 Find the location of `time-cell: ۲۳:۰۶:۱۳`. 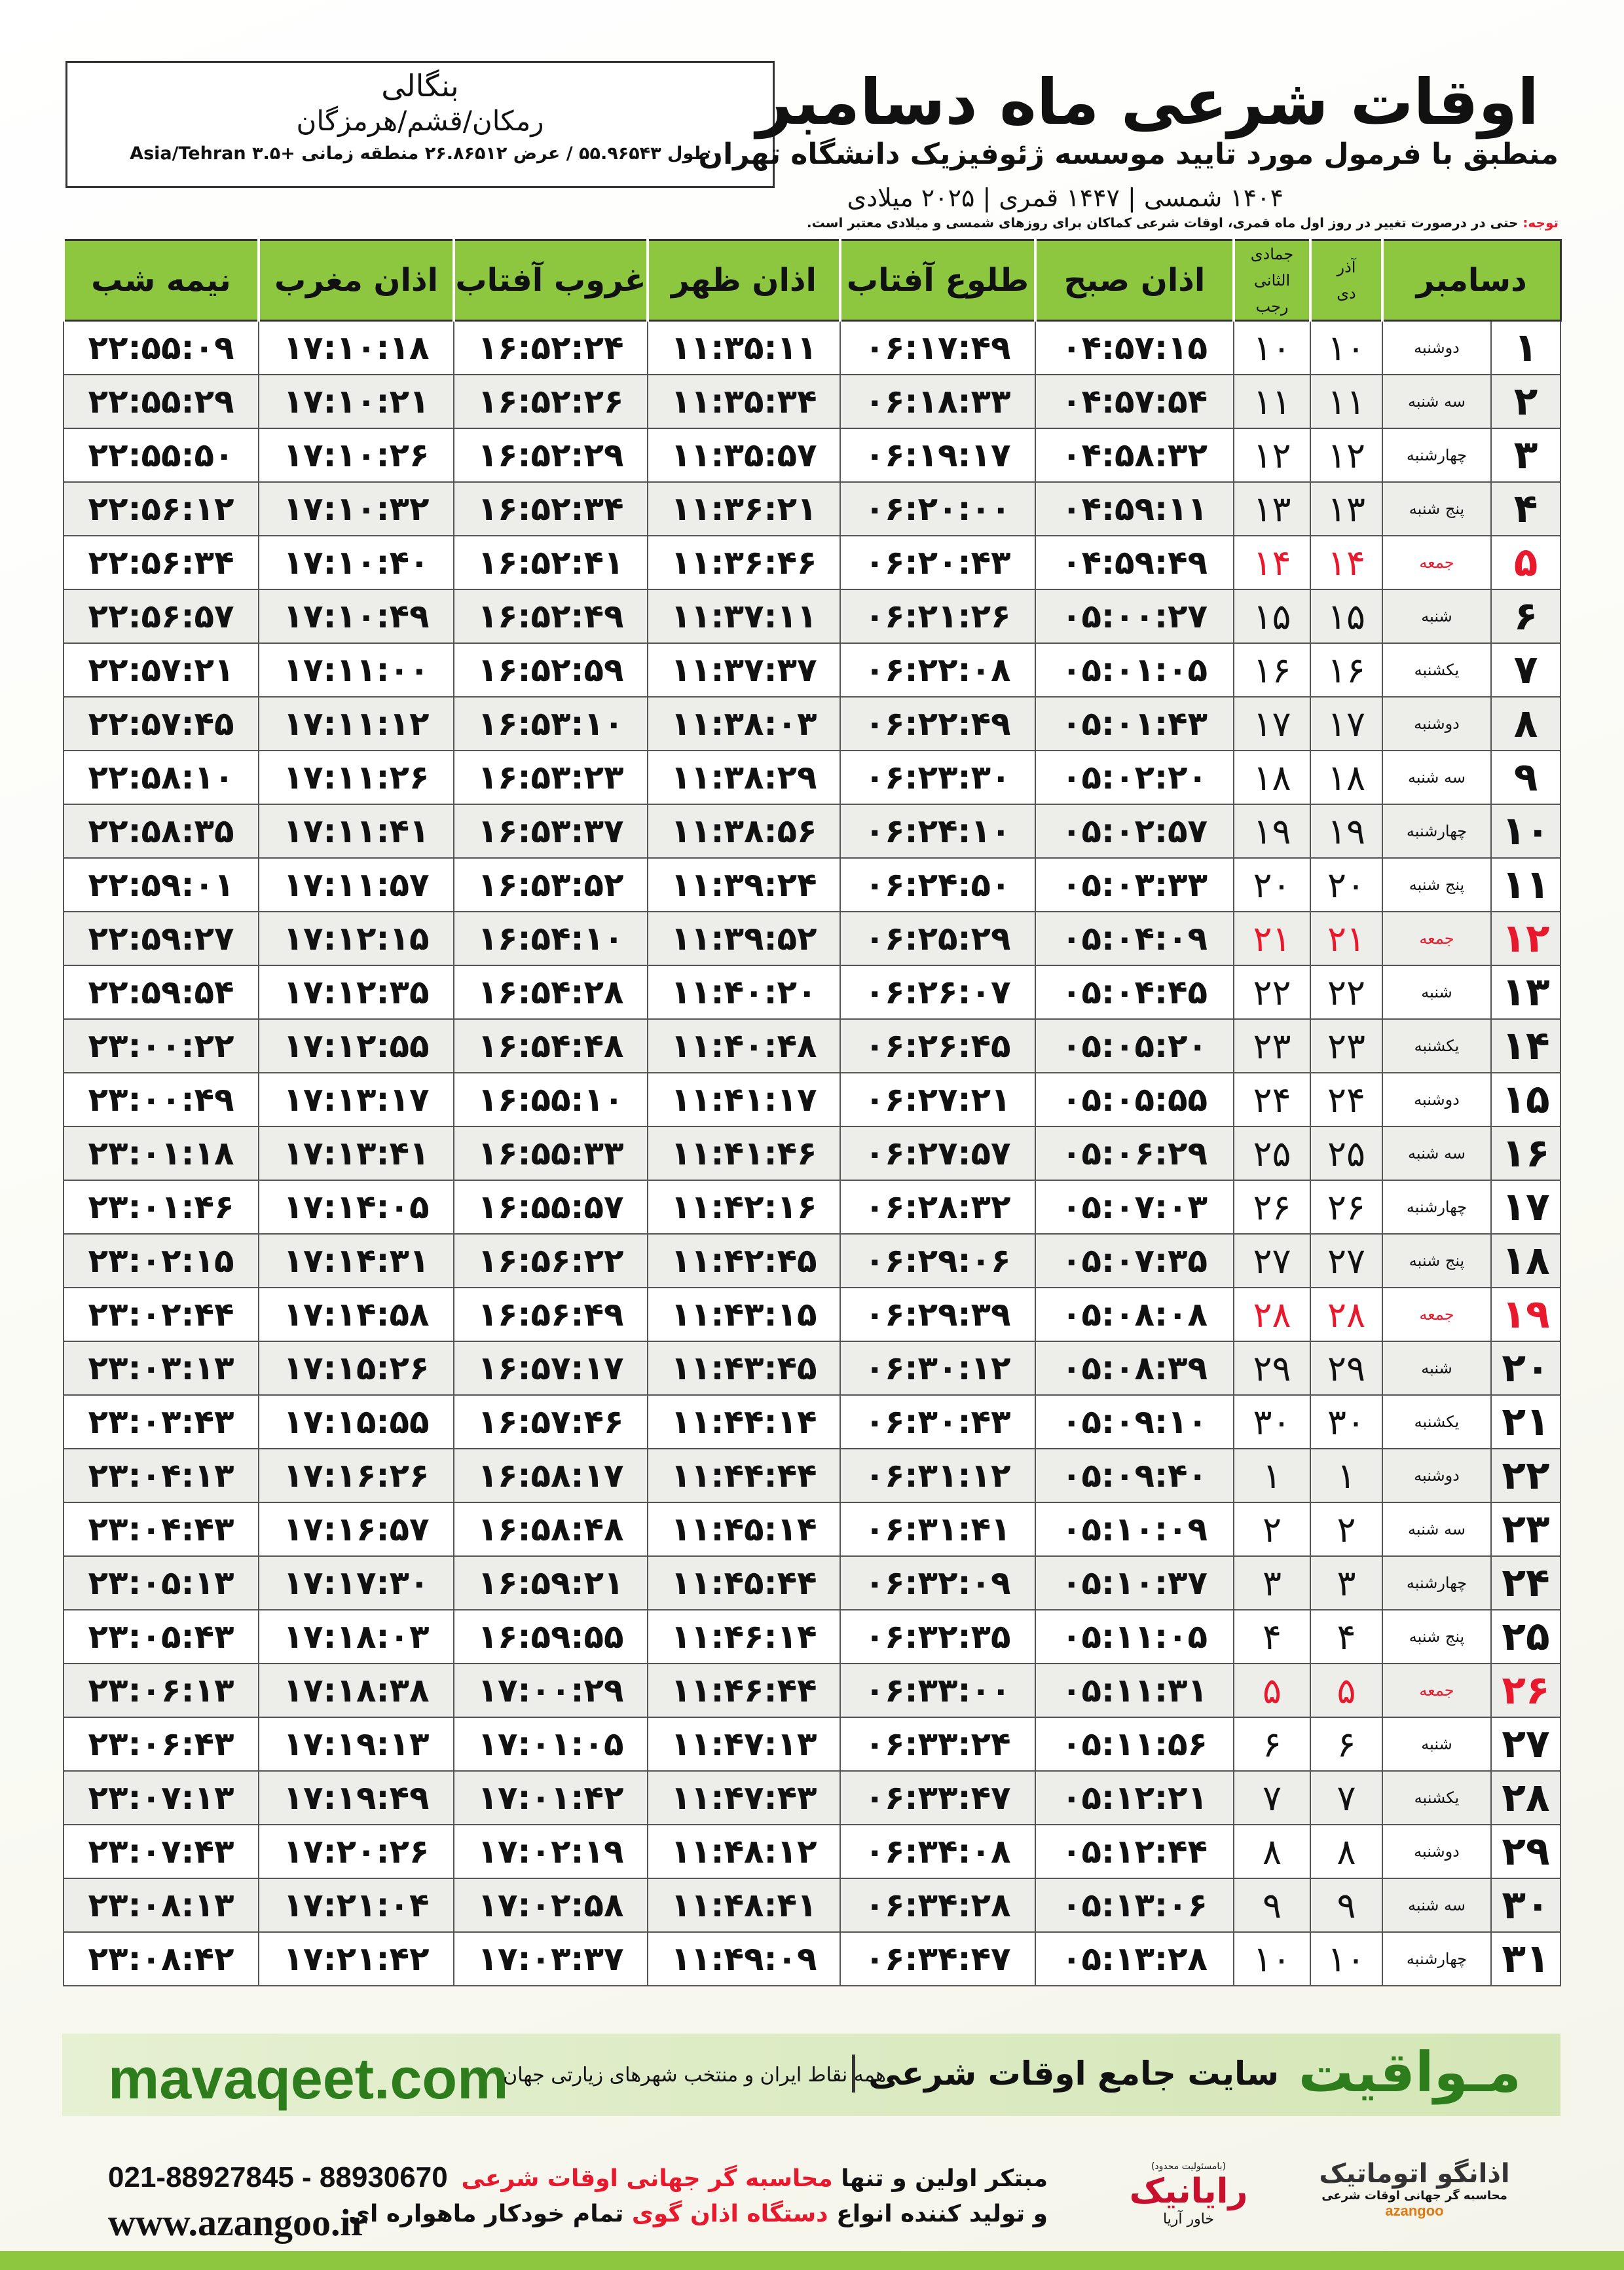

time-cell: ۲۳:۰۶:۱۳ is located at coordinates (161, 1690).